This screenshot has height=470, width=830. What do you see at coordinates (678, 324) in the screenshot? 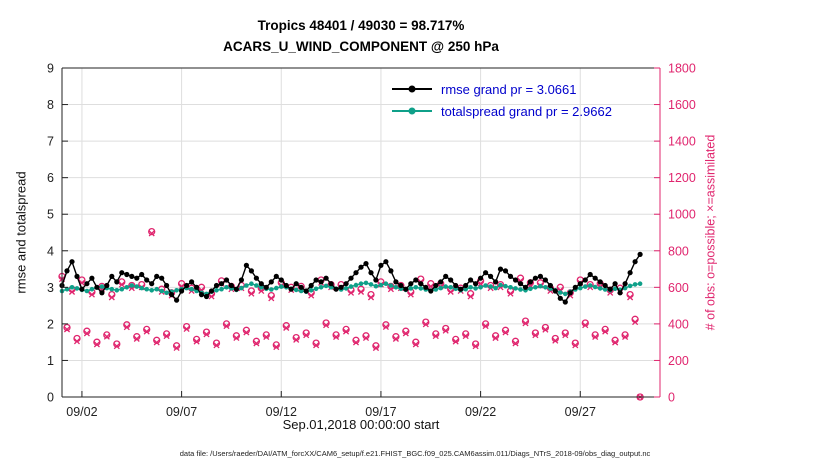
I see `y-right-tick-label: 400` at bounding box center [678, 324].